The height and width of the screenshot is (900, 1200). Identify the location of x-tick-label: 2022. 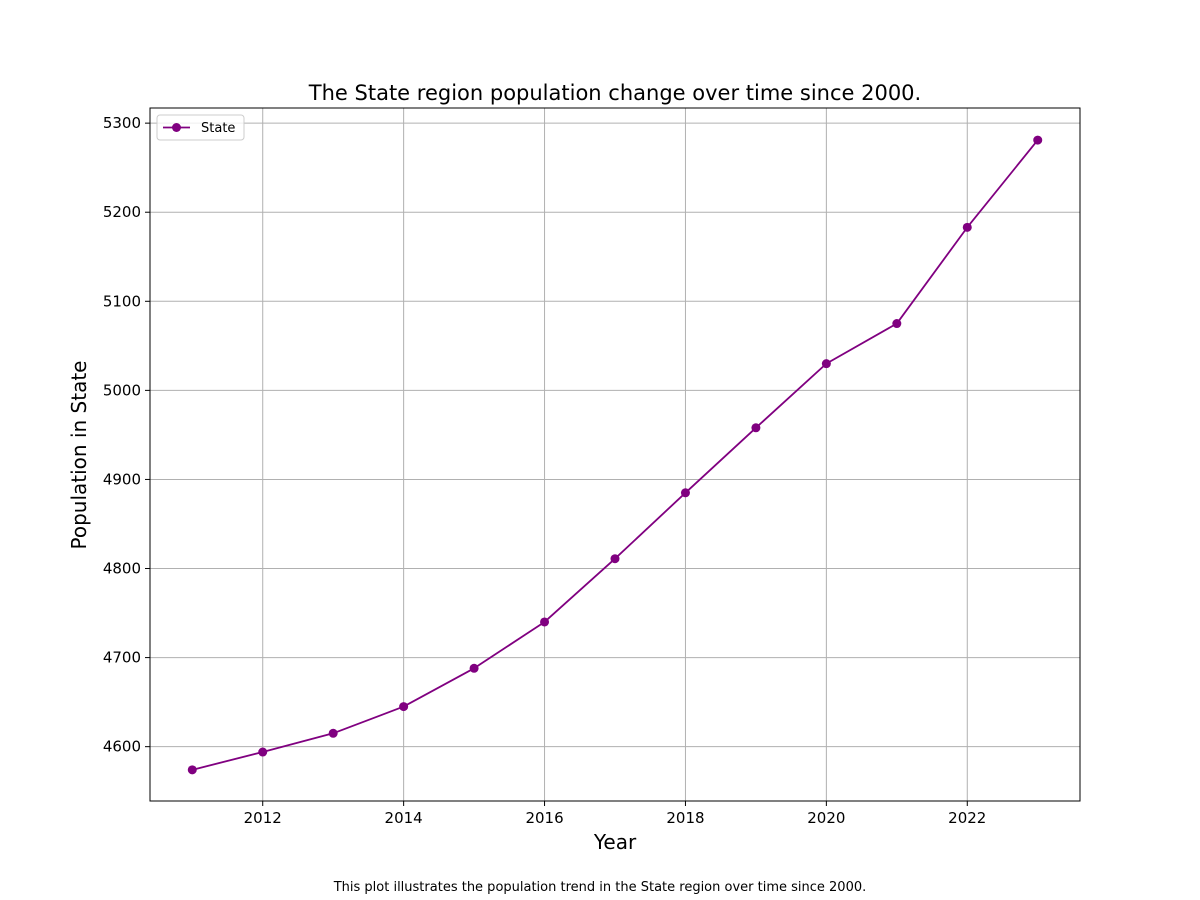
(967, 818).